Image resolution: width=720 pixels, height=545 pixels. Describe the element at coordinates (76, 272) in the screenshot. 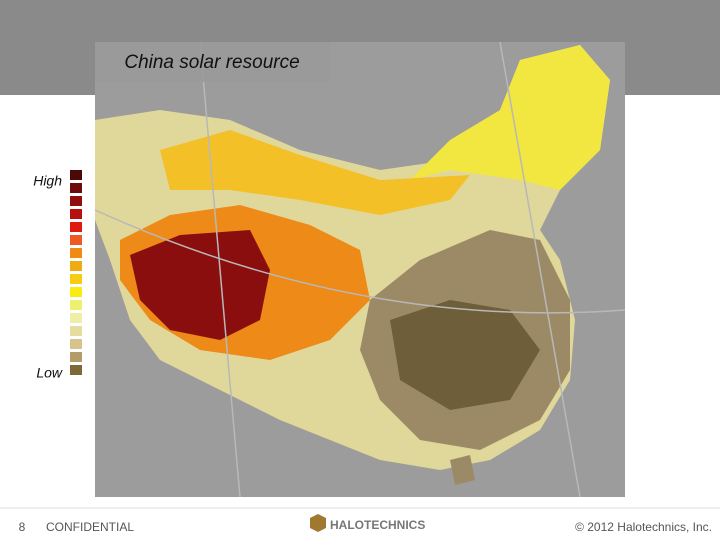

I see `legend` at that location.